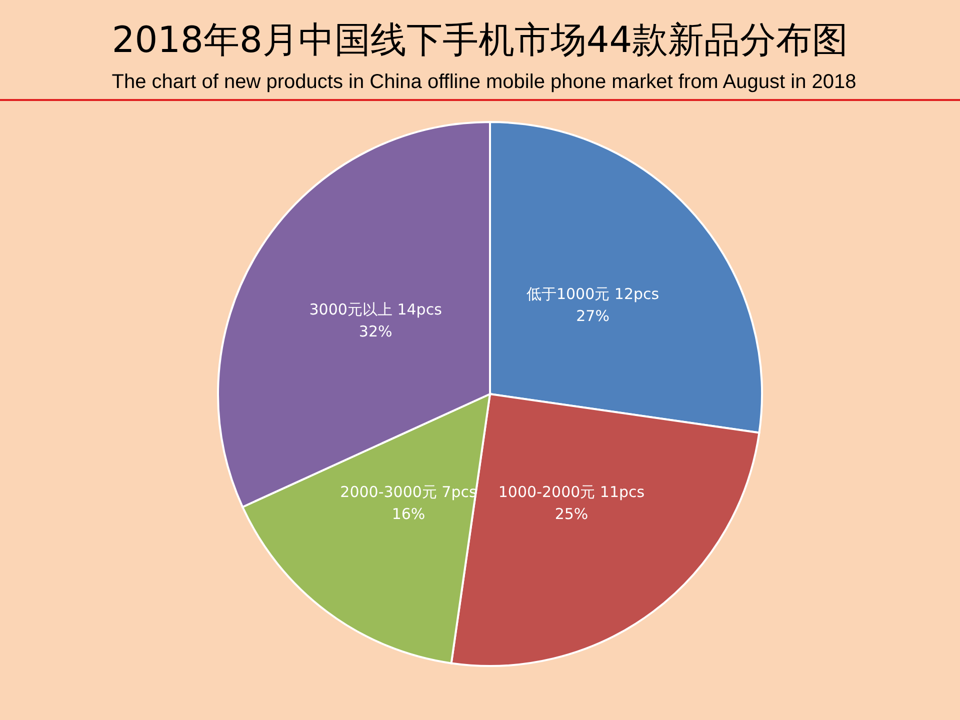  Describe the element at coordinates (375, 320) in the screenshot. I see `slice-label: 3000元以上 14pcs 32%` at that location.